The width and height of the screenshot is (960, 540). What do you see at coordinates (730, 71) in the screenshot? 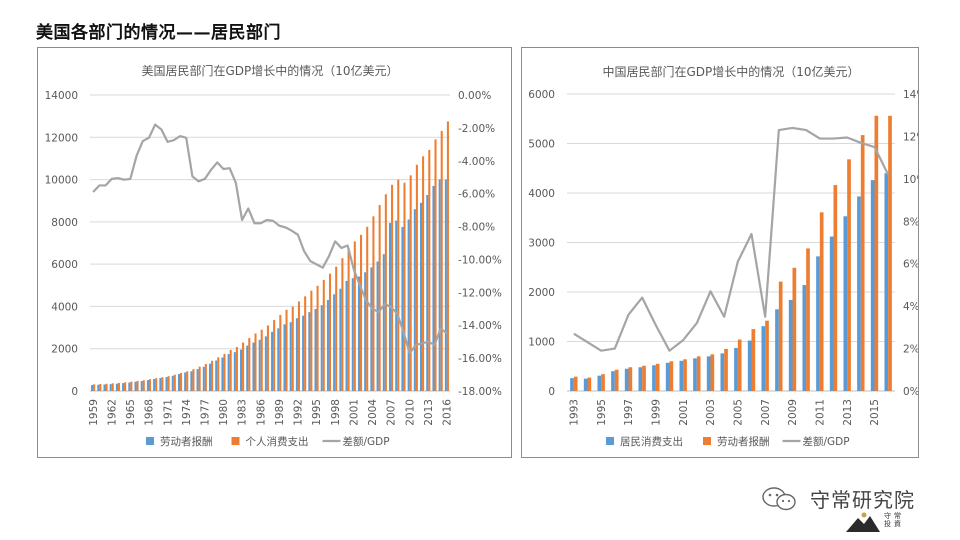
I see `chart-title: 中国居民部门在GDP增长中的情况（10亿美元）` at bounding box center [730, 71].